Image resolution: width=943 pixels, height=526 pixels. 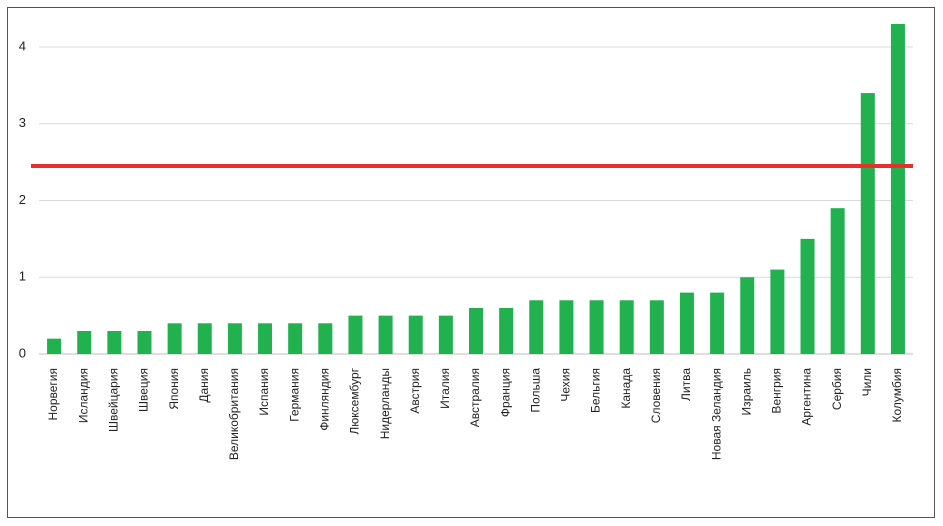 What do you see at coordinates (264, 392) in the screenshot?
I see `x-tick-label: Испания` at bounding box center [264, 392].